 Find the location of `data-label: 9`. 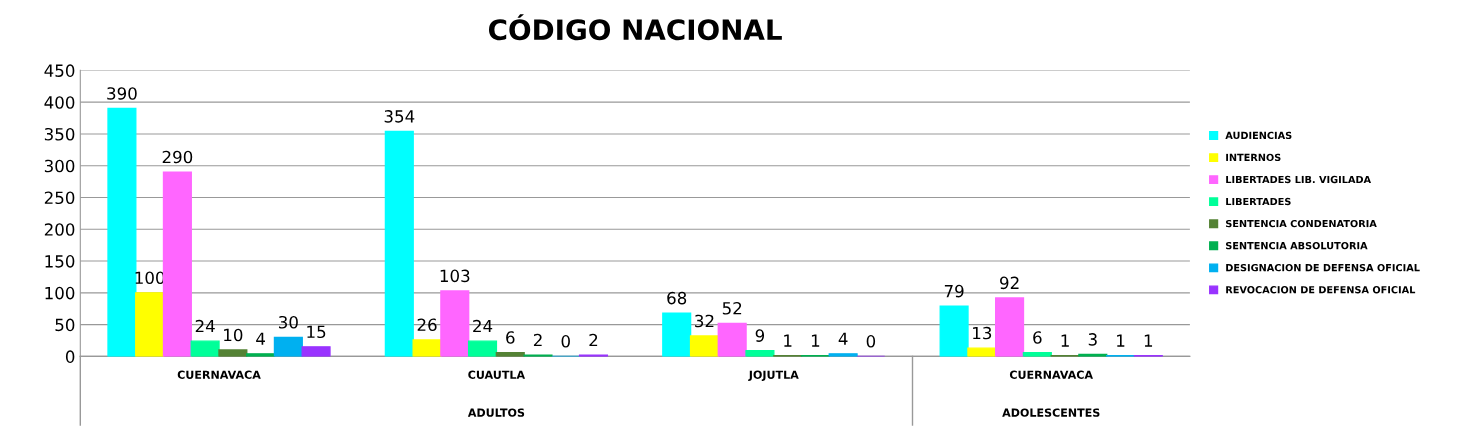

data-label: 9 is located at coordinates (760, 335).